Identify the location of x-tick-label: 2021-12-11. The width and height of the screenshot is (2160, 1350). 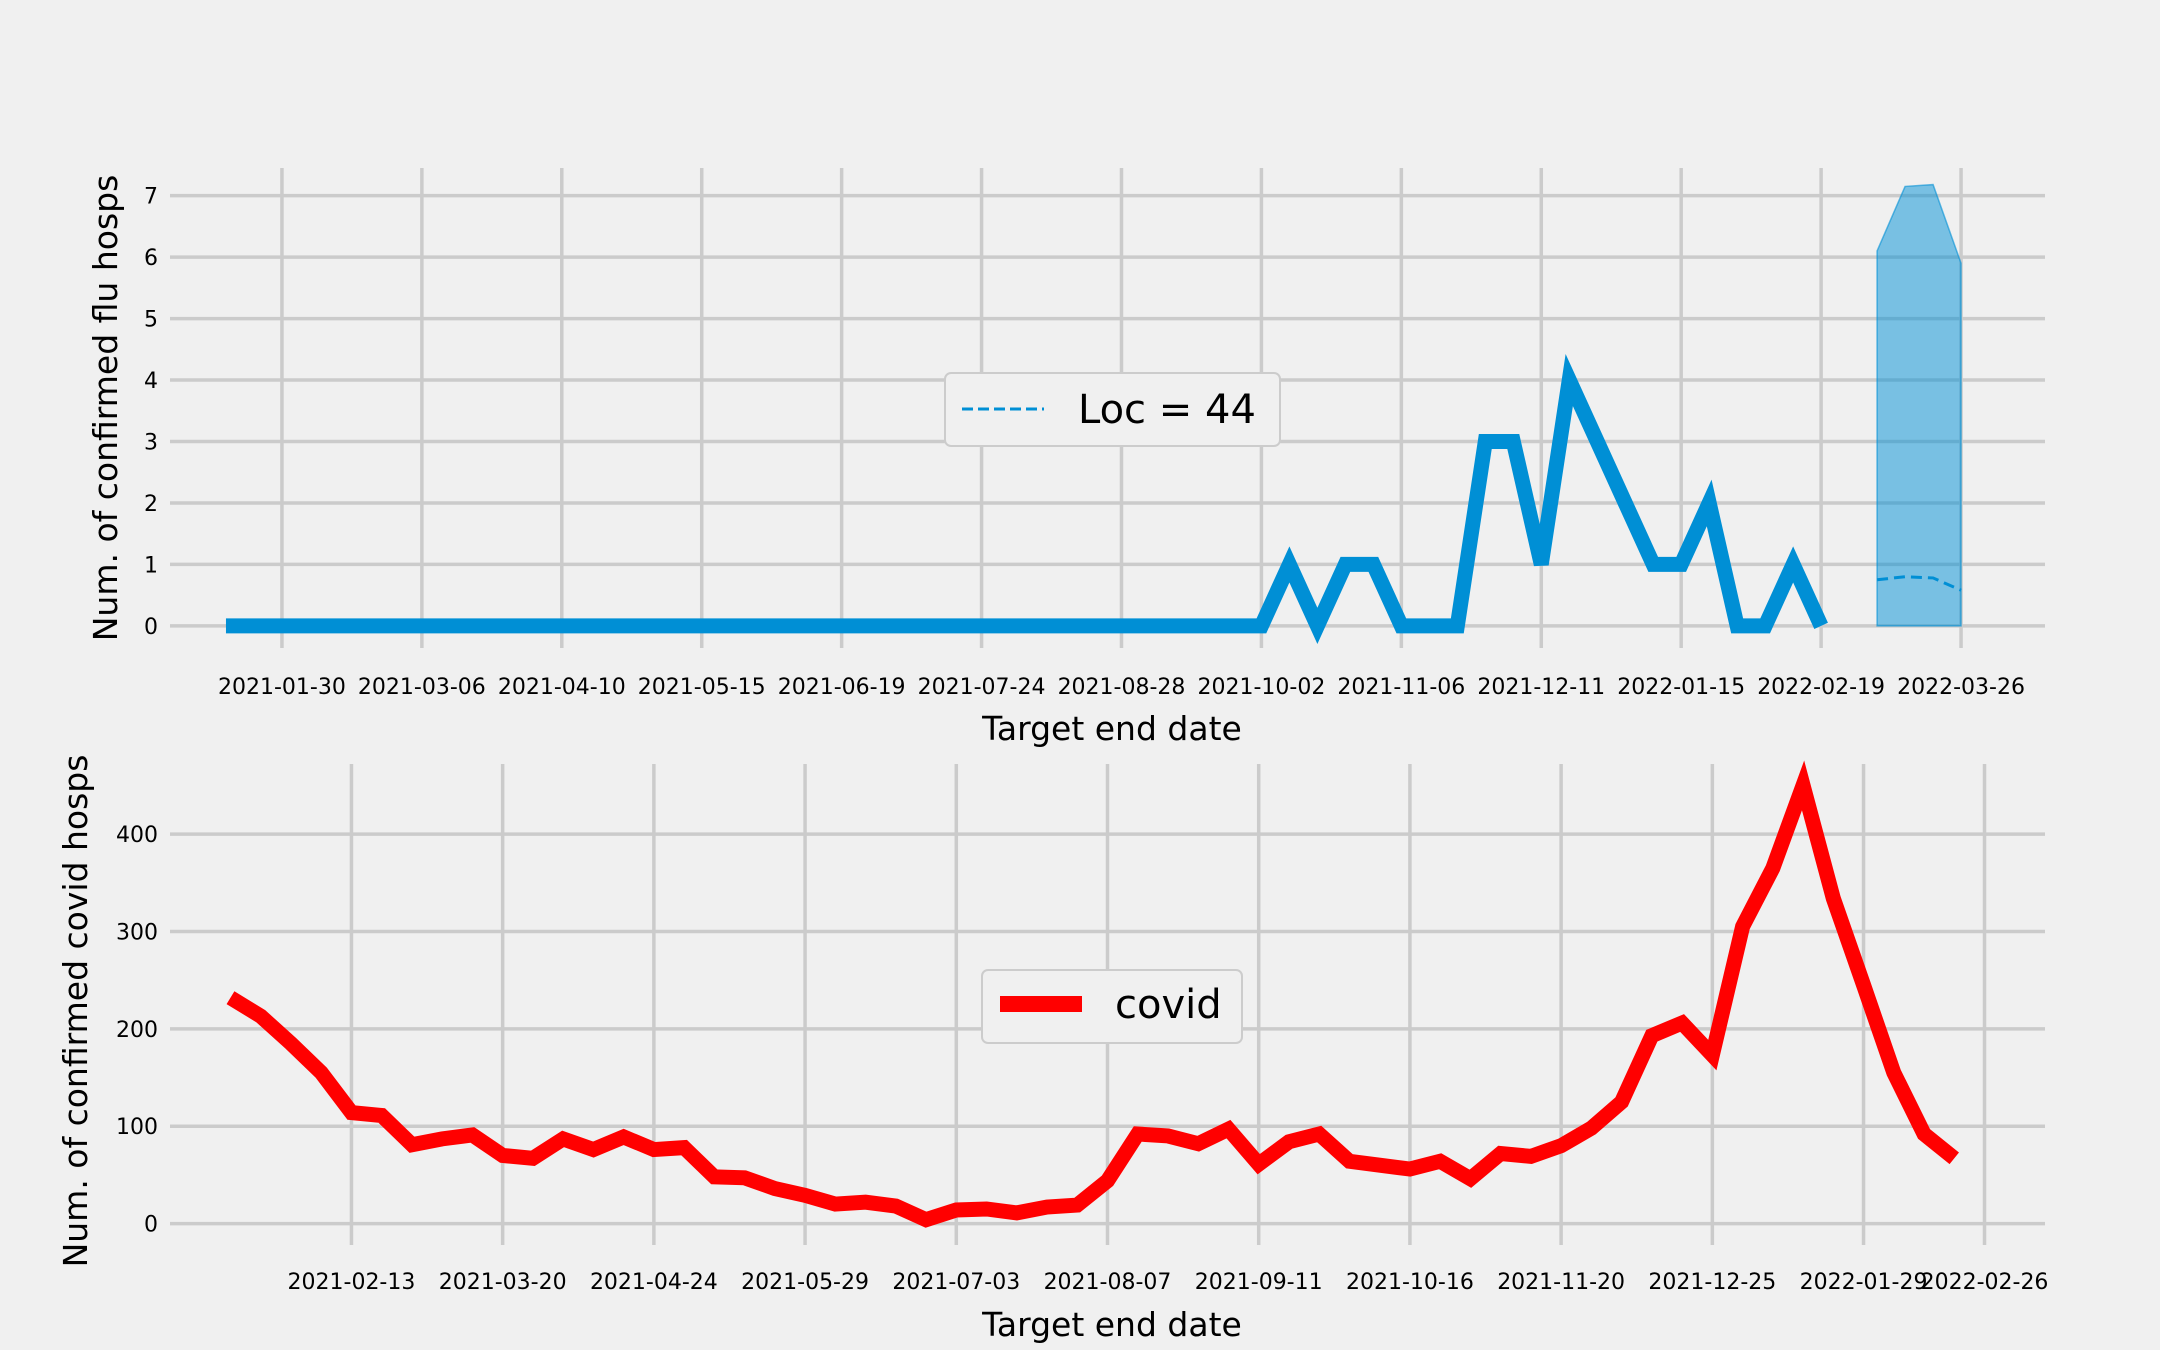
(1541, 687).